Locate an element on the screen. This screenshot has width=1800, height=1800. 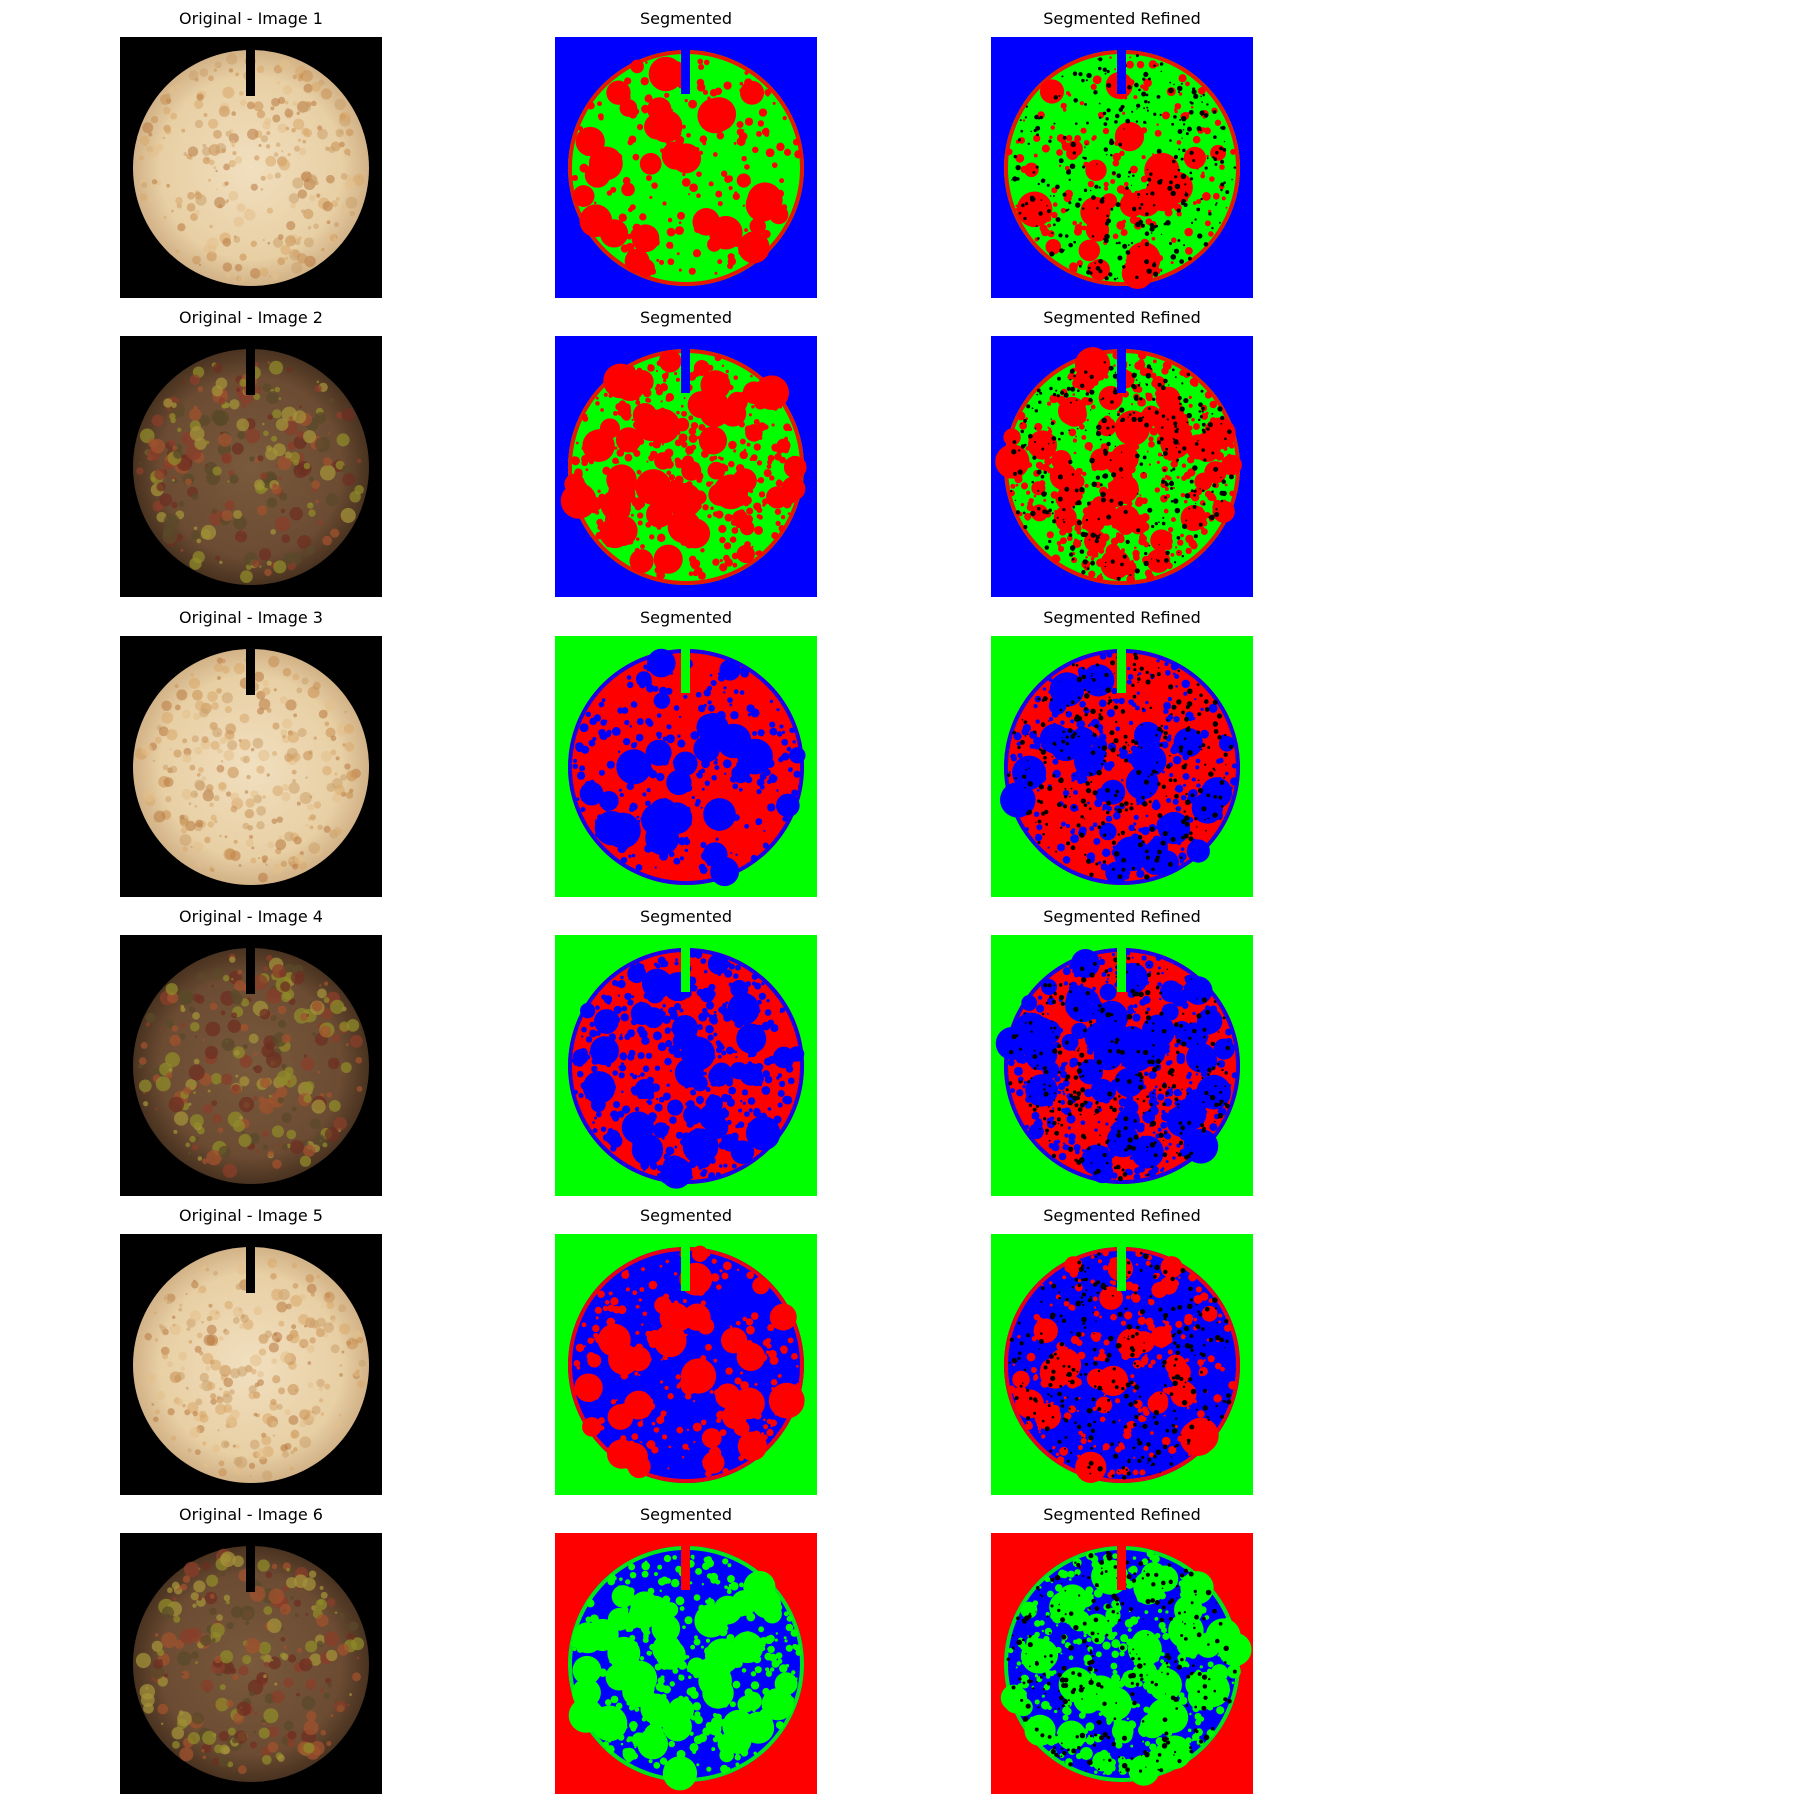
panel-r3-c1: Original - Image 3 is located at coordinates (251, 752).